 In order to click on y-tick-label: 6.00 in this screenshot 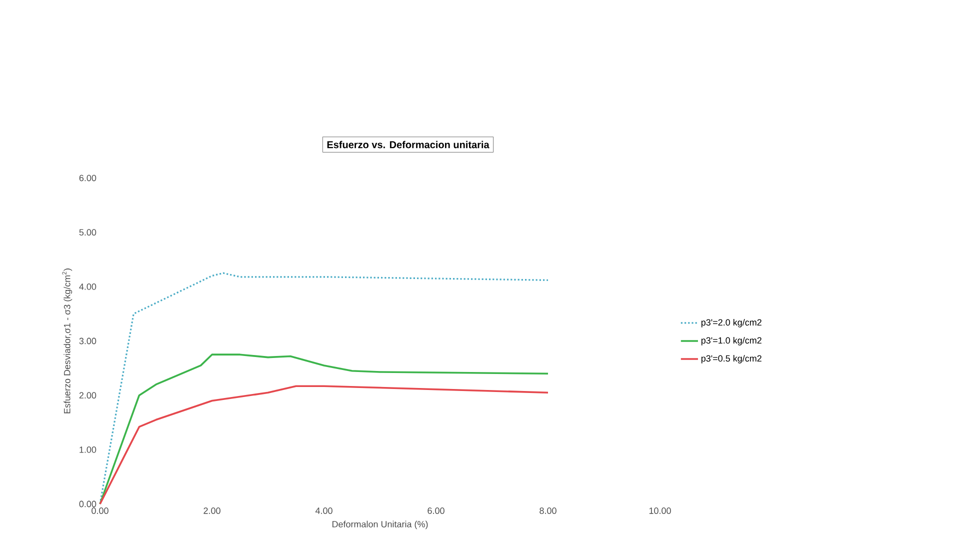, I will do `click(87, 178)`.